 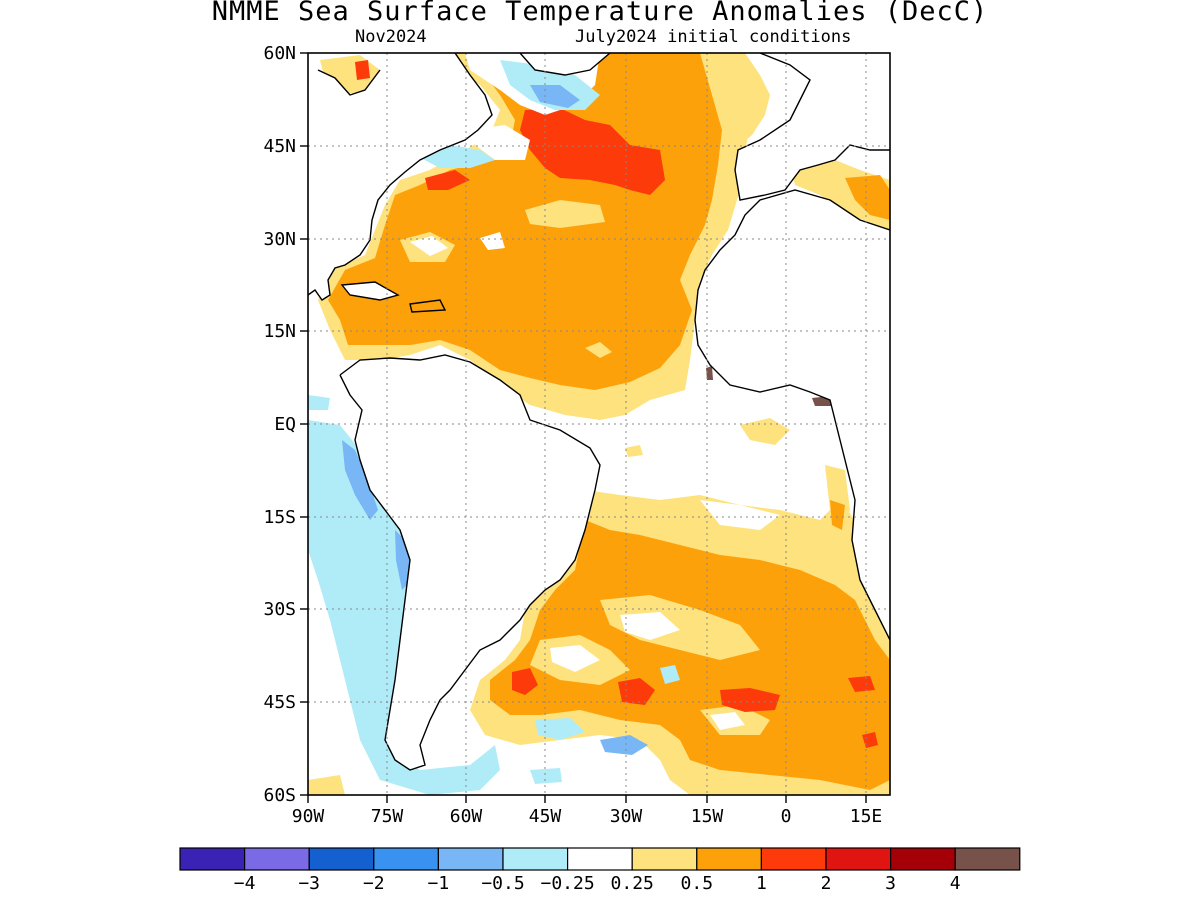 What do you see at coordinates (592, 151) in the screenshot?
I see `north-atlantic-hot-core` at bounding box center [592, 151].